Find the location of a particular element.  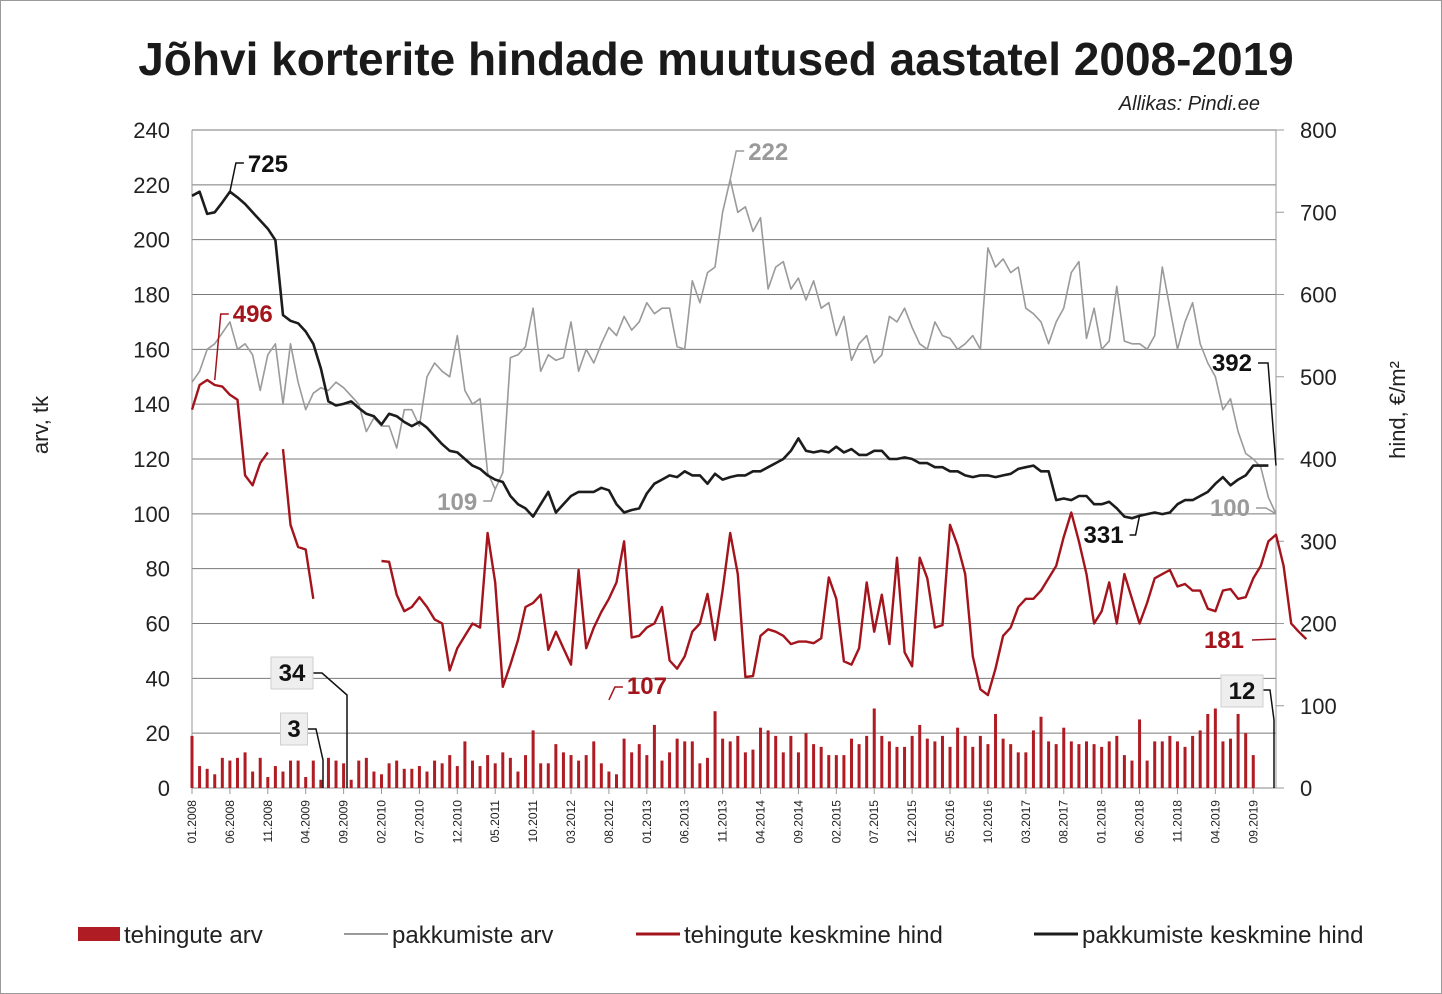

legend-label: pakkumiste keskmine hind is located at coordinates (1222, 935).